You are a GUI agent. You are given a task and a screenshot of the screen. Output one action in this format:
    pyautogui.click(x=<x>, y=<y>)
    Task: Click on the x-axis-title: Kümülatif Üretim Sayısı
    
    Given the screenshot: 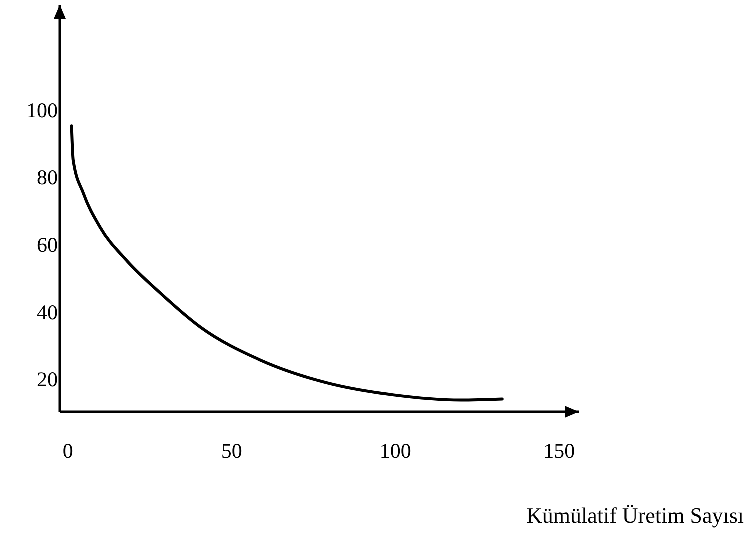 What is the action you would take?
    pyautogui.click(x=635, y=515)
    